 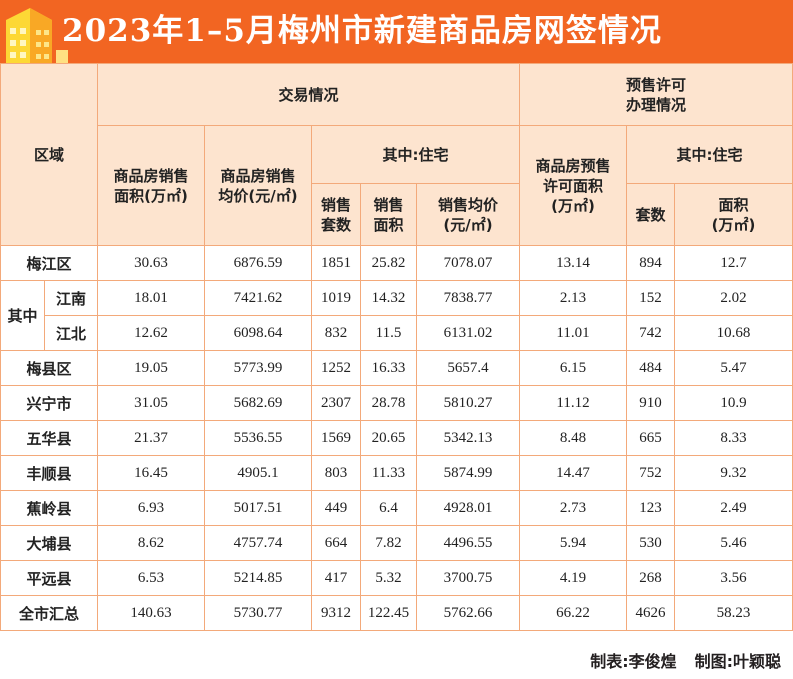 What do you see at coordinates (258, 508) in the screenshot?
I see `cell-avg-price: 5017.51` at bounding box center [258, 508].